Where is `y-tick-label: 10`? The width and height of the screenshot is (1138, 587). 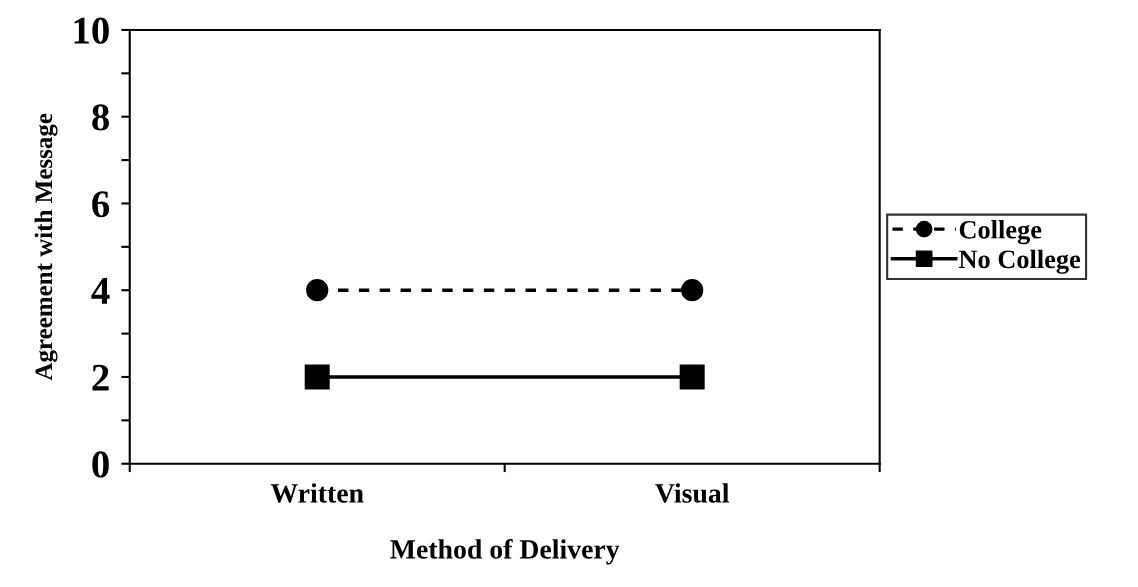
y-tick-label: 10 is located at coordinates (91, 30).